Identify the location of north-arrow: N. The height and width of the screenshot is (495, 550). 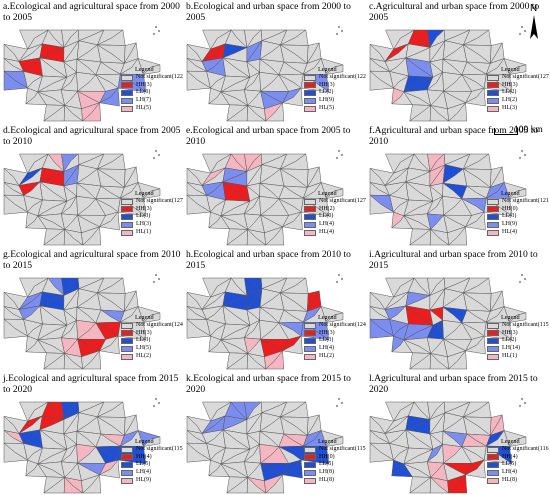
(534, 23).